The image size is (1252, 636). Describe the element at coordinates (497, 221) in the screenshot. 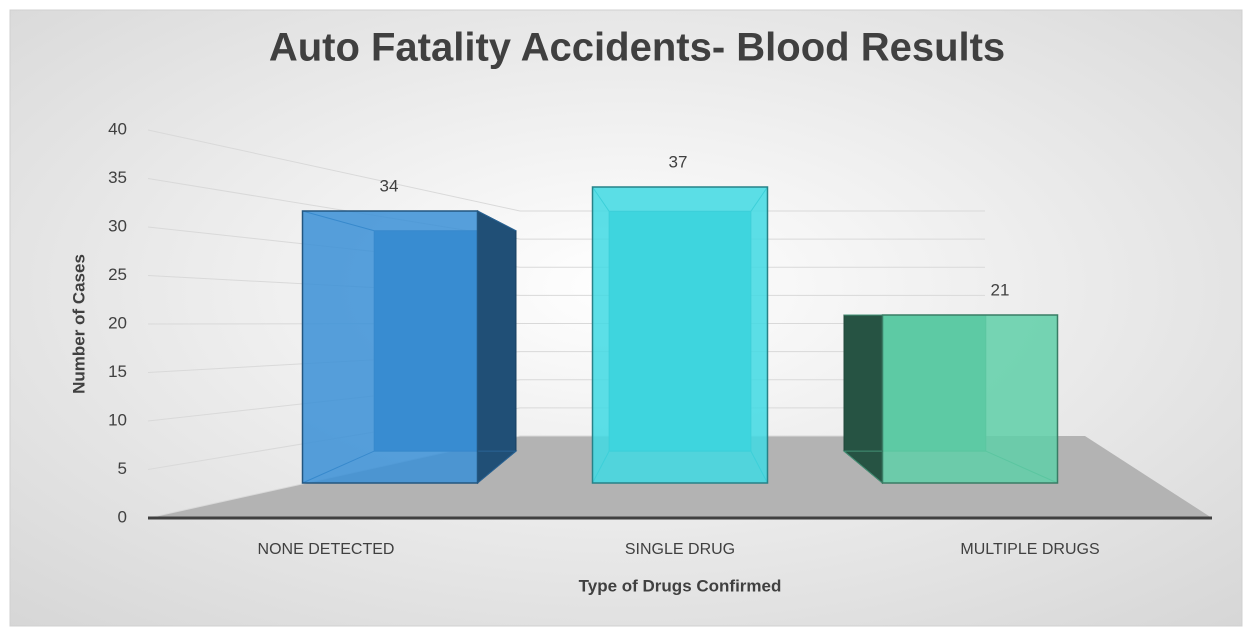

I see `bar-edges` at that location.